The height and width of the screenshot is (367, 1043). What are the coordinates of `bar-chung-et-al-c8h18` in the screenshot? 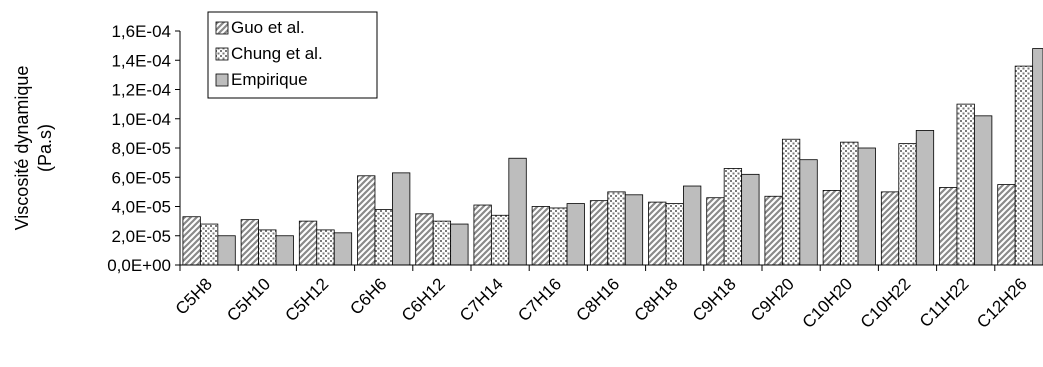 It's located at (674, 234).